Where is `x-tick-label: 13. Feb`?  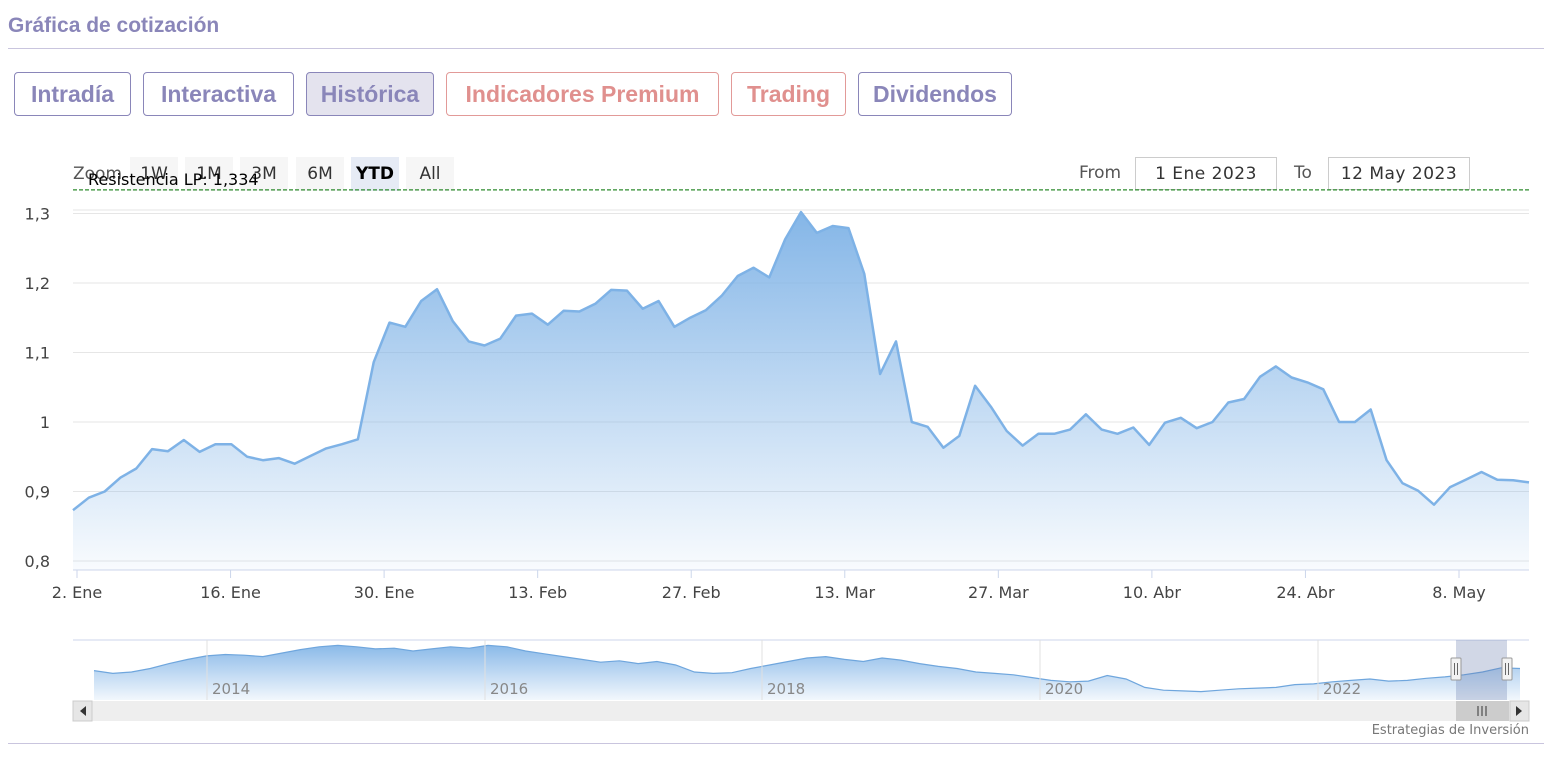
x-tick-label: 13. Feb is located at coordinates (537, 592).